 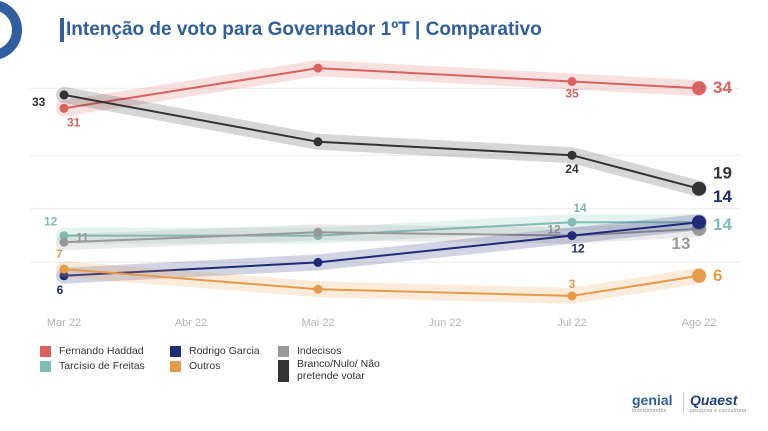 I want to click on data-label: 33, so click(x=39, y=102).